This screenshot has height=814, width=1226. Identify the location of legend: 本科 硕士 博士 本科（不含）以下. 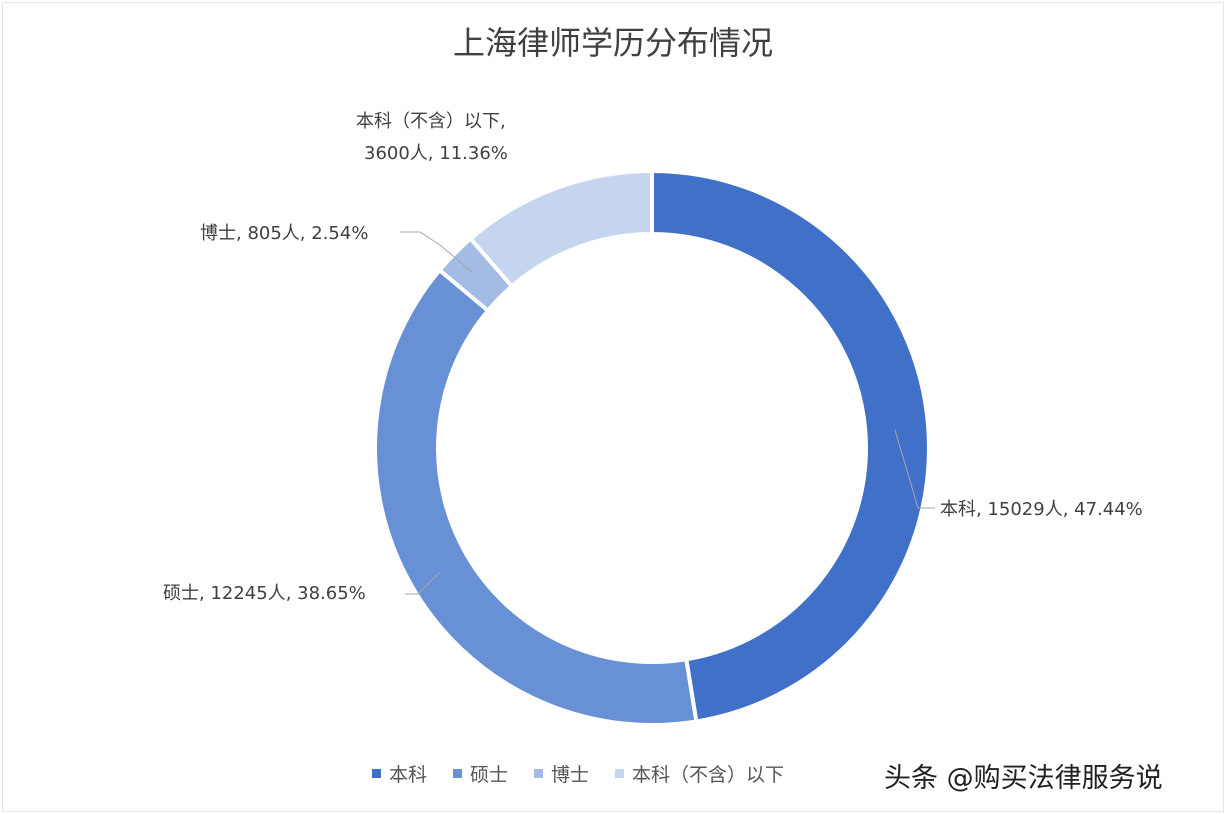
(578, 773).